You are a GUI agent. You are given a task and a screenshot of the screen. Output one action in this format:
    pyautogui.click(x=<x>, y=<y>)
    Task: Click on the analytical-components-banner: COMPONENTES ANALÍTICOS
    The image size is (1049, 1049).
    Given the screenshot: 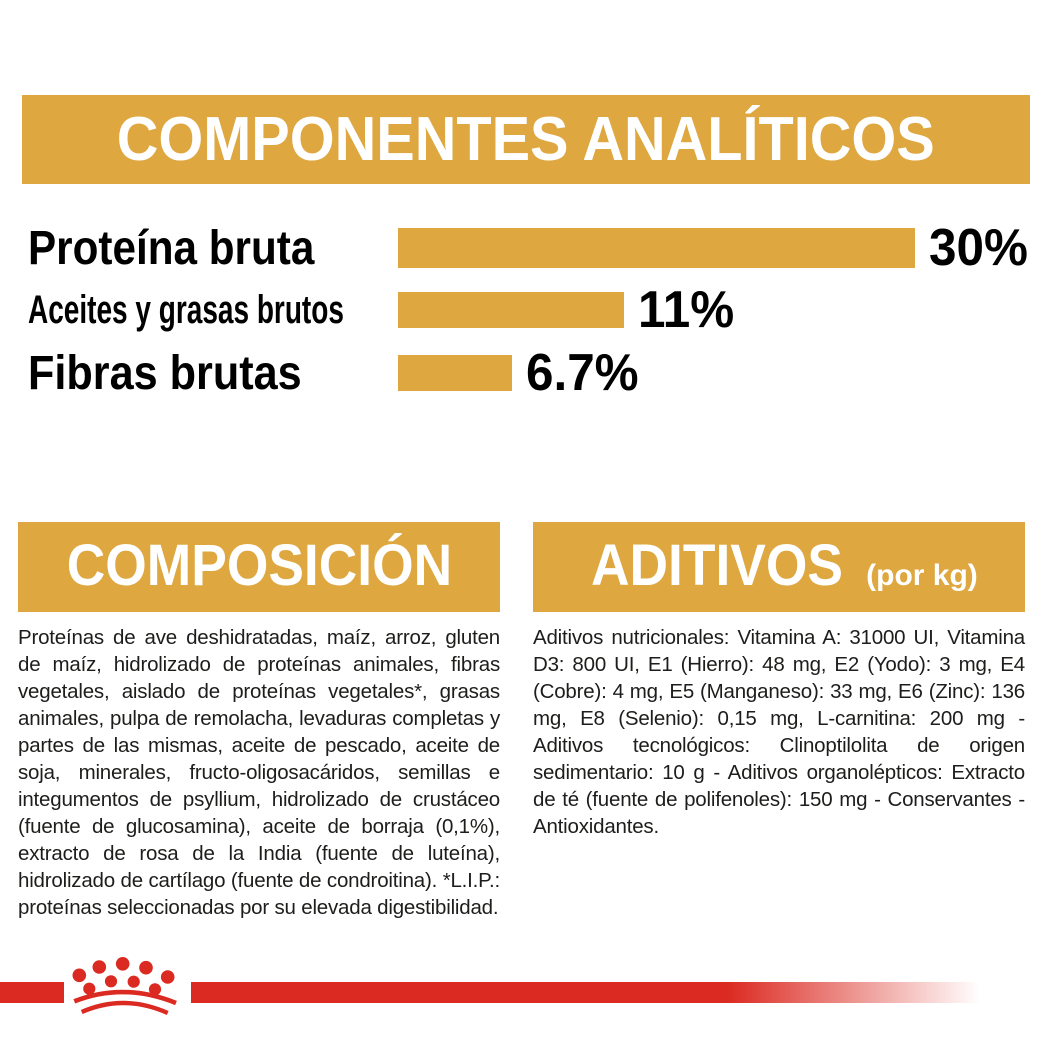 What is the action you would take?
    pyautogui.click(x=526, y=139)
    